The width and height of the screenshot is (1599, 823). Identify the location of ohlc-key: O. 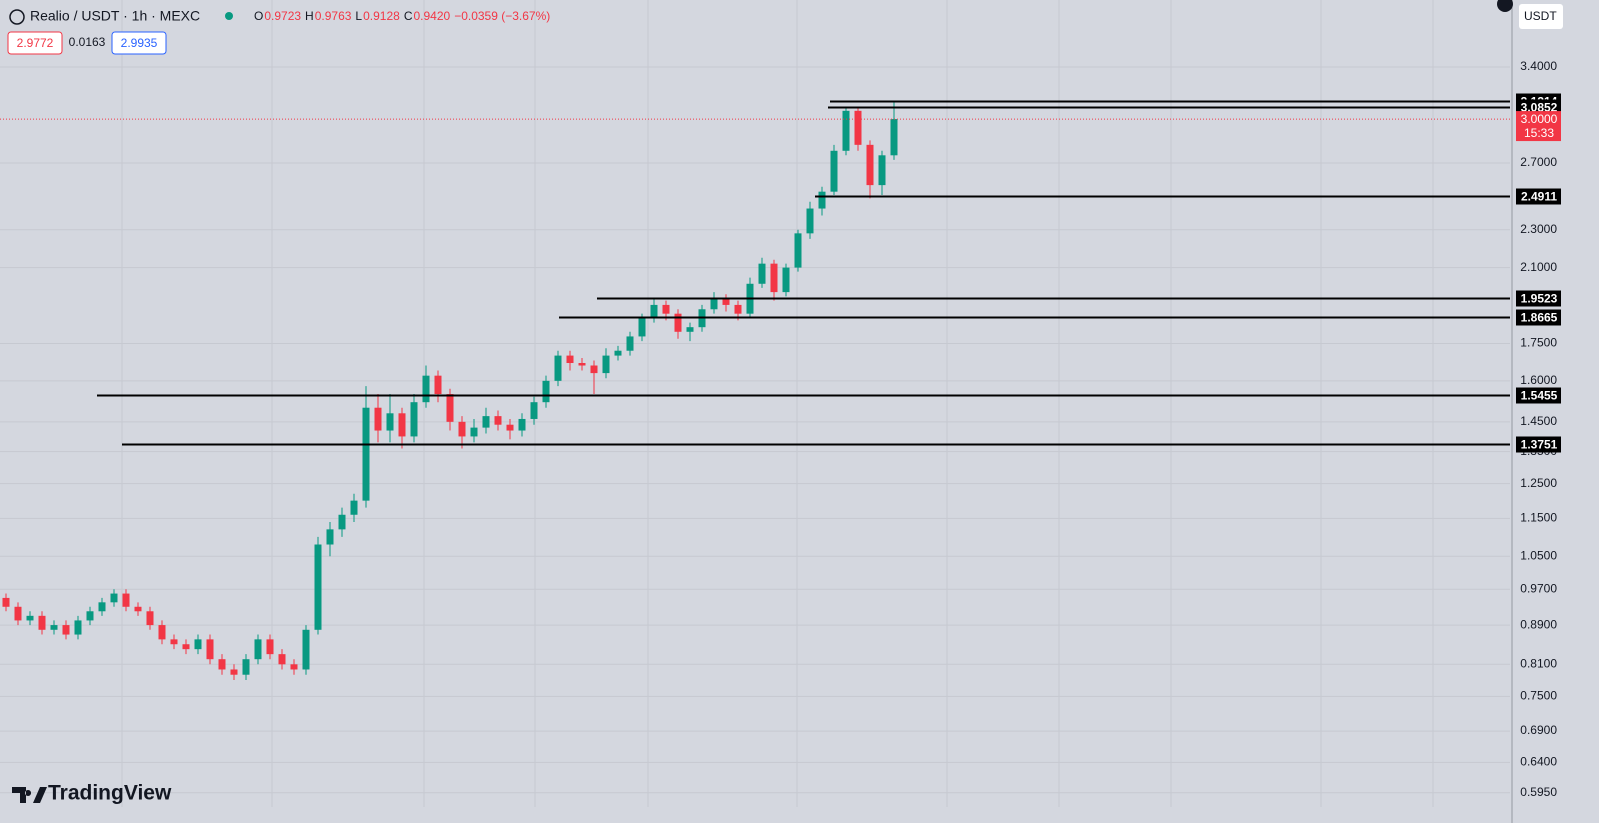
(258, 16).